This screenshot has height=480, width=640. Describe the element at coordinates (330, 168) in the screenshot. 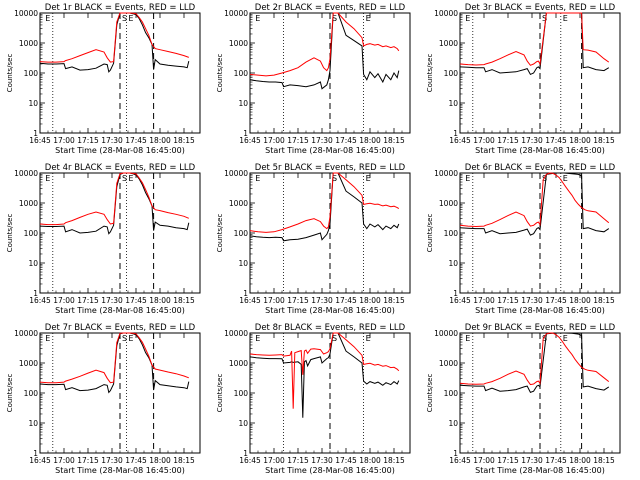

I see `chart-title: Det 5r BLACK = Events, RED = LLD` at that location.